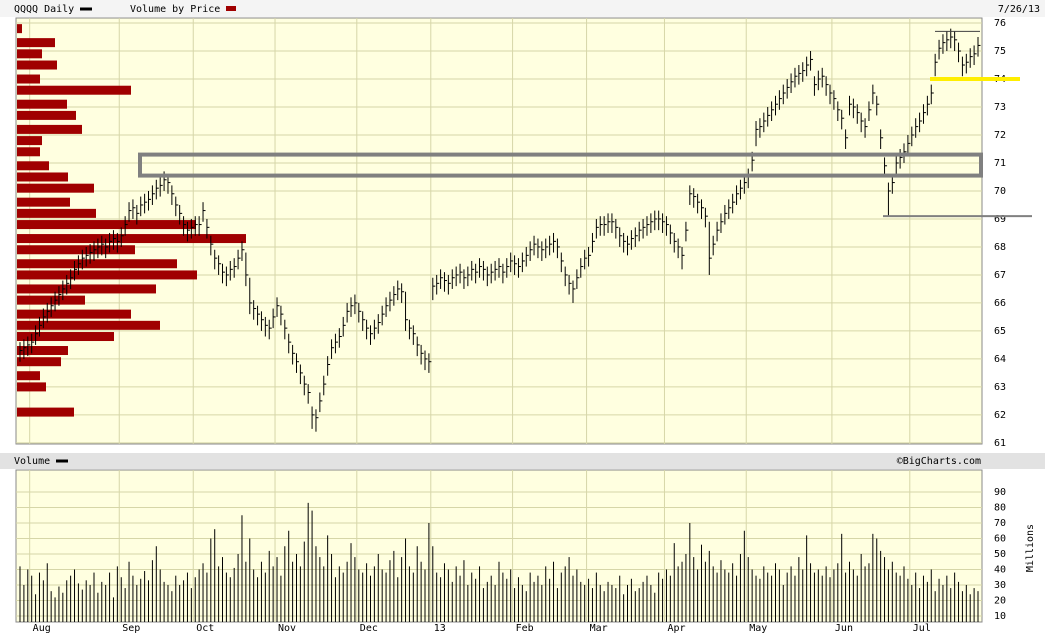  I want to click on y-tick-label: 20, so click(1000, 600).